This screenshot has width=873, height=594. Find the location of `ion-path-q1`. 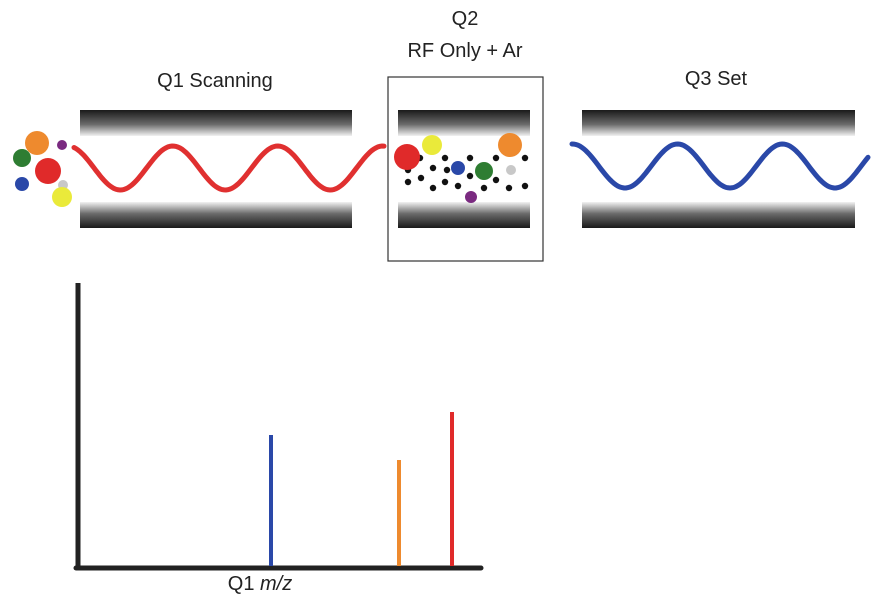

ion-path-q1 is located at coordinates (229, 168).